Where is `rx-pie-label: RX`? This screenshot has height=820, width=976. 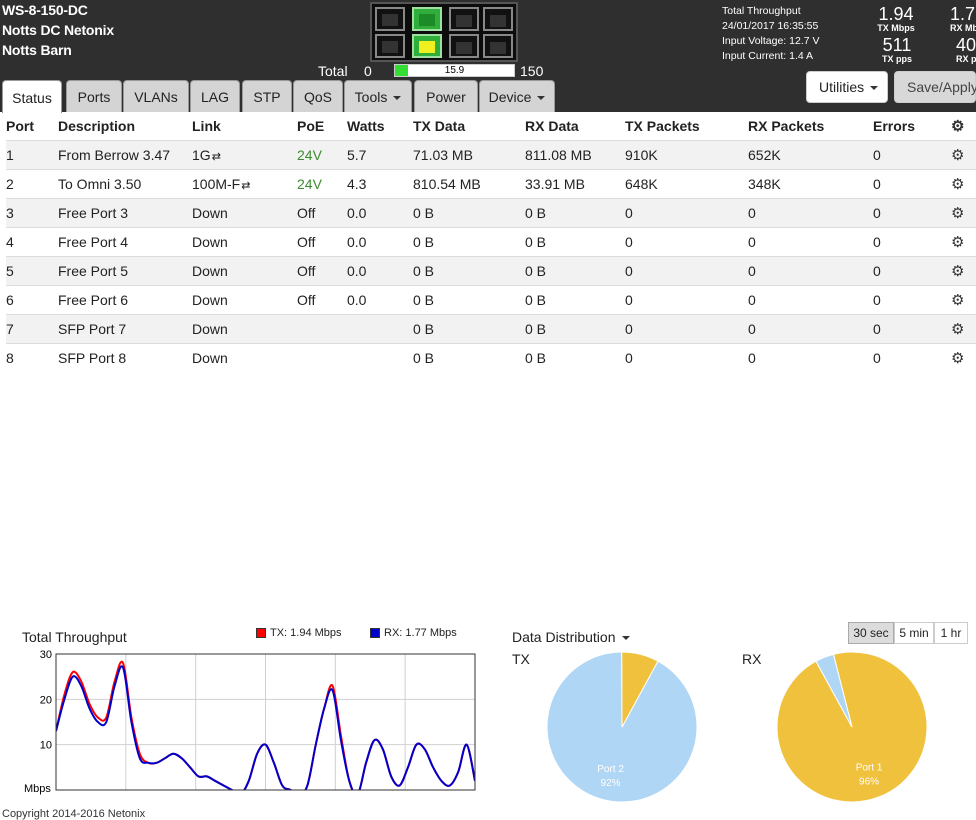 rx-pie-label: RX is located at coordinates (752, 659).